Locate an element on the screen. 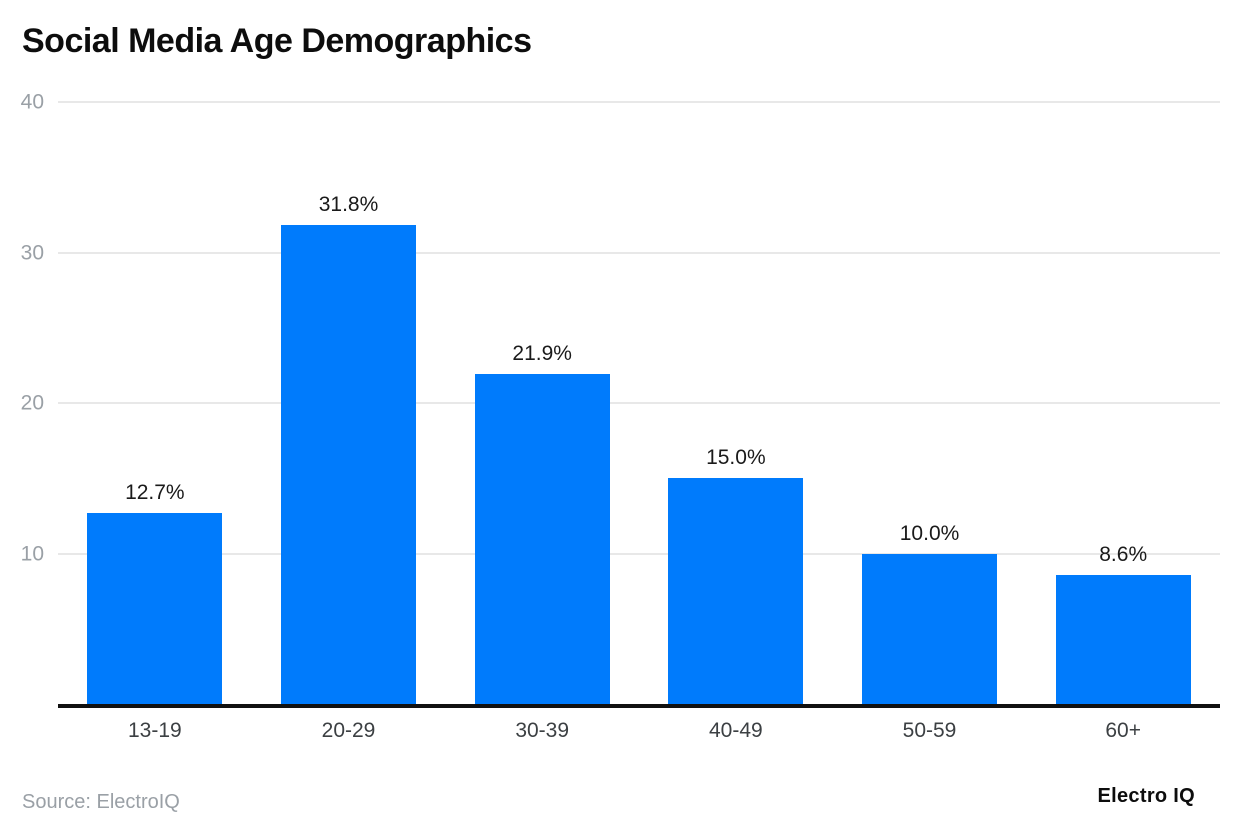 This screenshot has height=834, width=1240. bar-column: 12.7% 13-19 is located at coordinates (155, 421).